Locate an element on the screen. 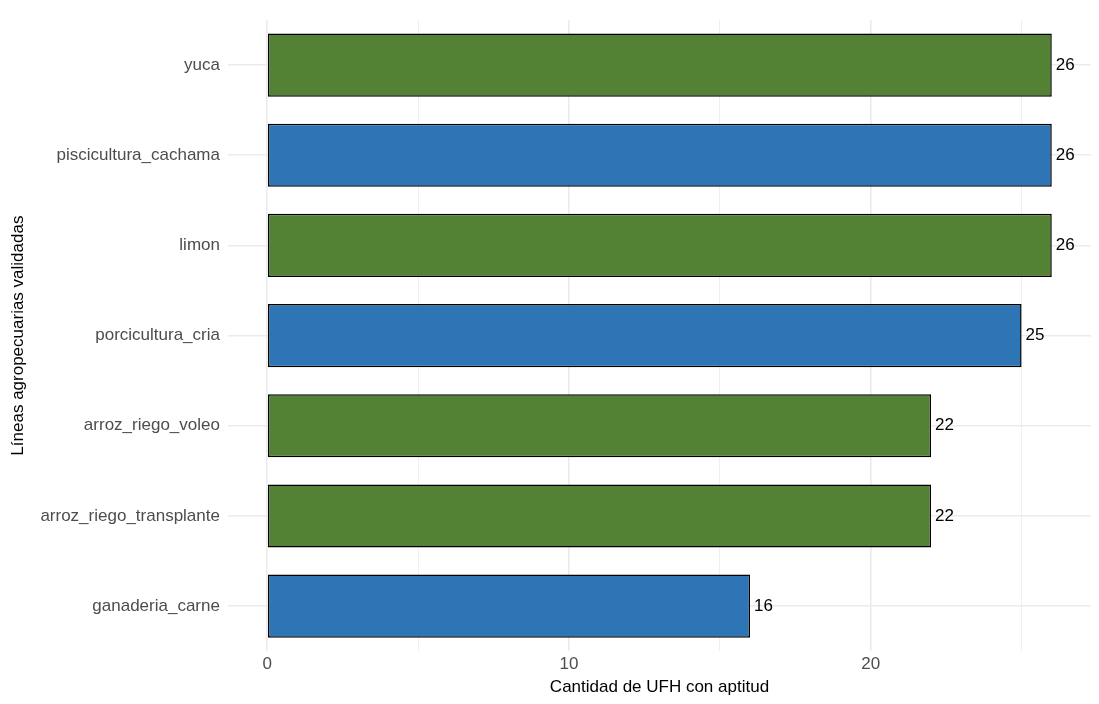 The height and width of the screenshot is (704, 1099). x-tick-label: 20 is located at coordinates (871, 664).